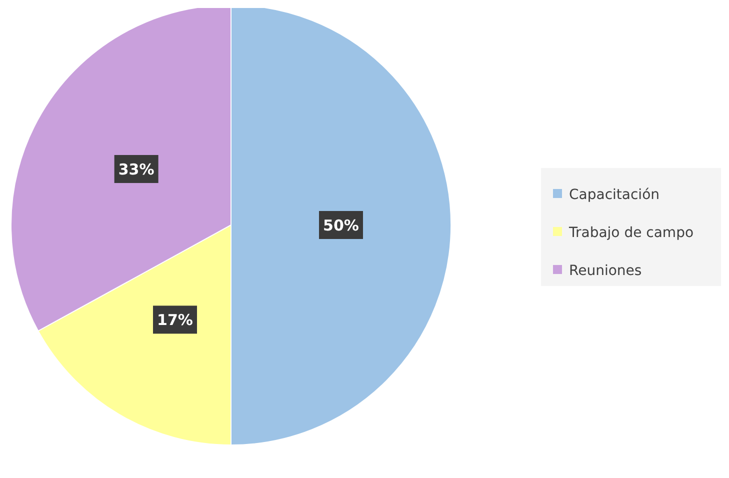  I want to click on legend-label: Trabajo de campo, so click(631, 232).